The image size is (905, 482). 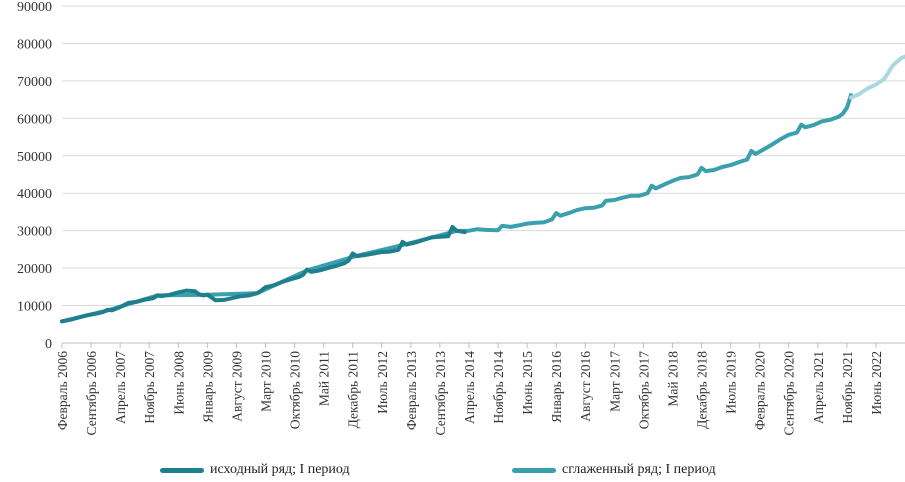 What do you see at coordinates (818, 387) in the screenshot?
I see `x-tick-label: Апрель 2021` at bounding box center [818, 387].